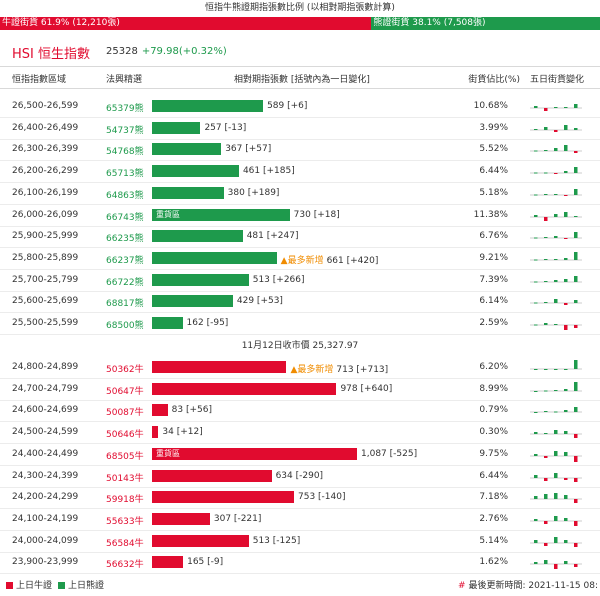 The width and height of the screenshot is (600, 596). What do you see at coordinates (45, 497) in the screenshot?
I see `range-cell: 24,200-24,299` at bounding box center [45, 497].